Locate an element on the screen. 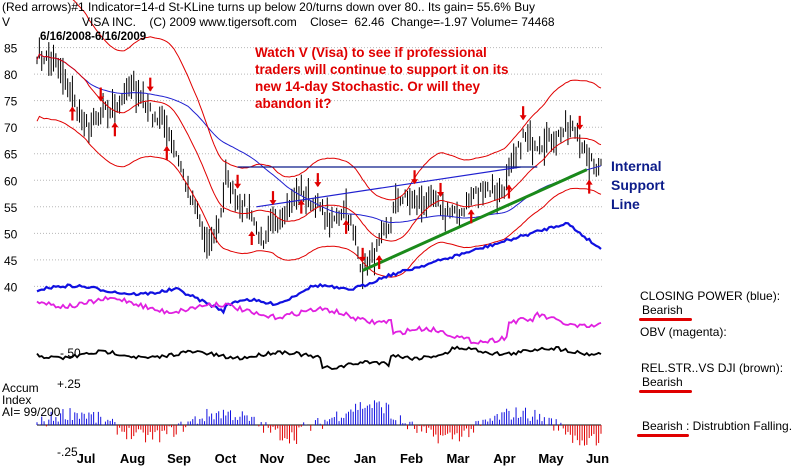 The image size is (800, 471). accum-ai: AI= 99/200 is located at coordinates (31, 412).